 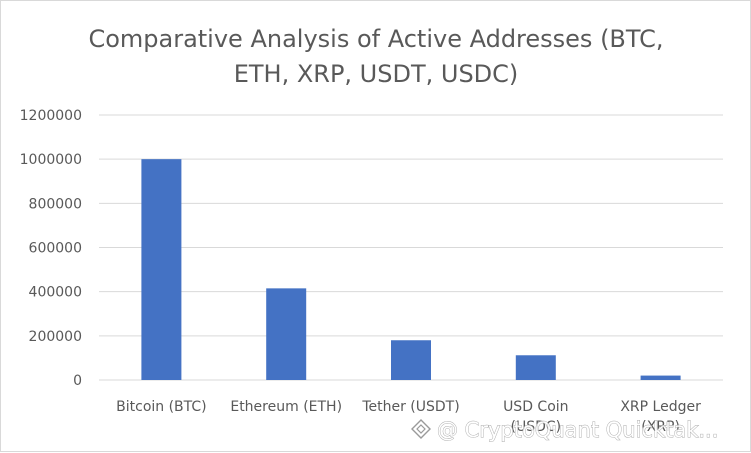 What do you see at coordinates (55, 204) in the screenshot?
I see `y-tick-label: 800000` at bounding box center [55, 204].